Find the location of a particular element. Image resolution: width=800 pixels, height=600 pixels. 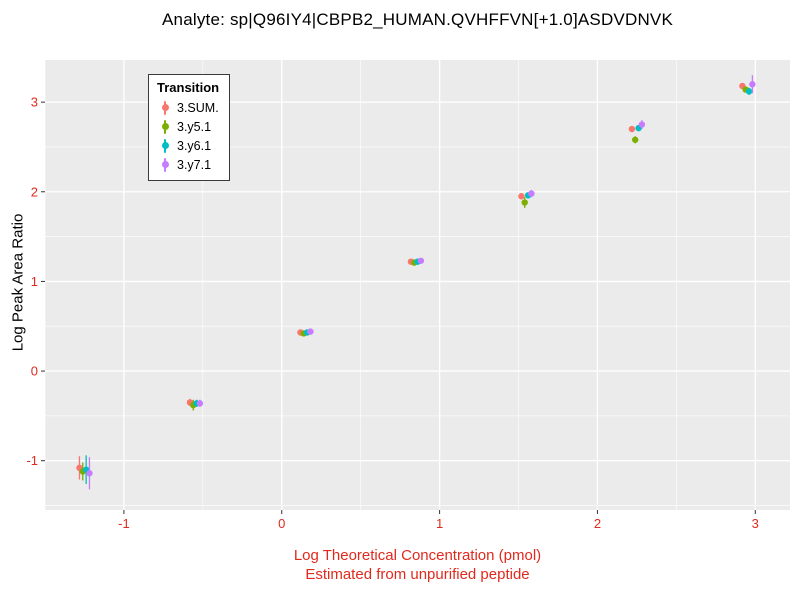

y-tick-label: 3 is located at coordinates (34, 102).